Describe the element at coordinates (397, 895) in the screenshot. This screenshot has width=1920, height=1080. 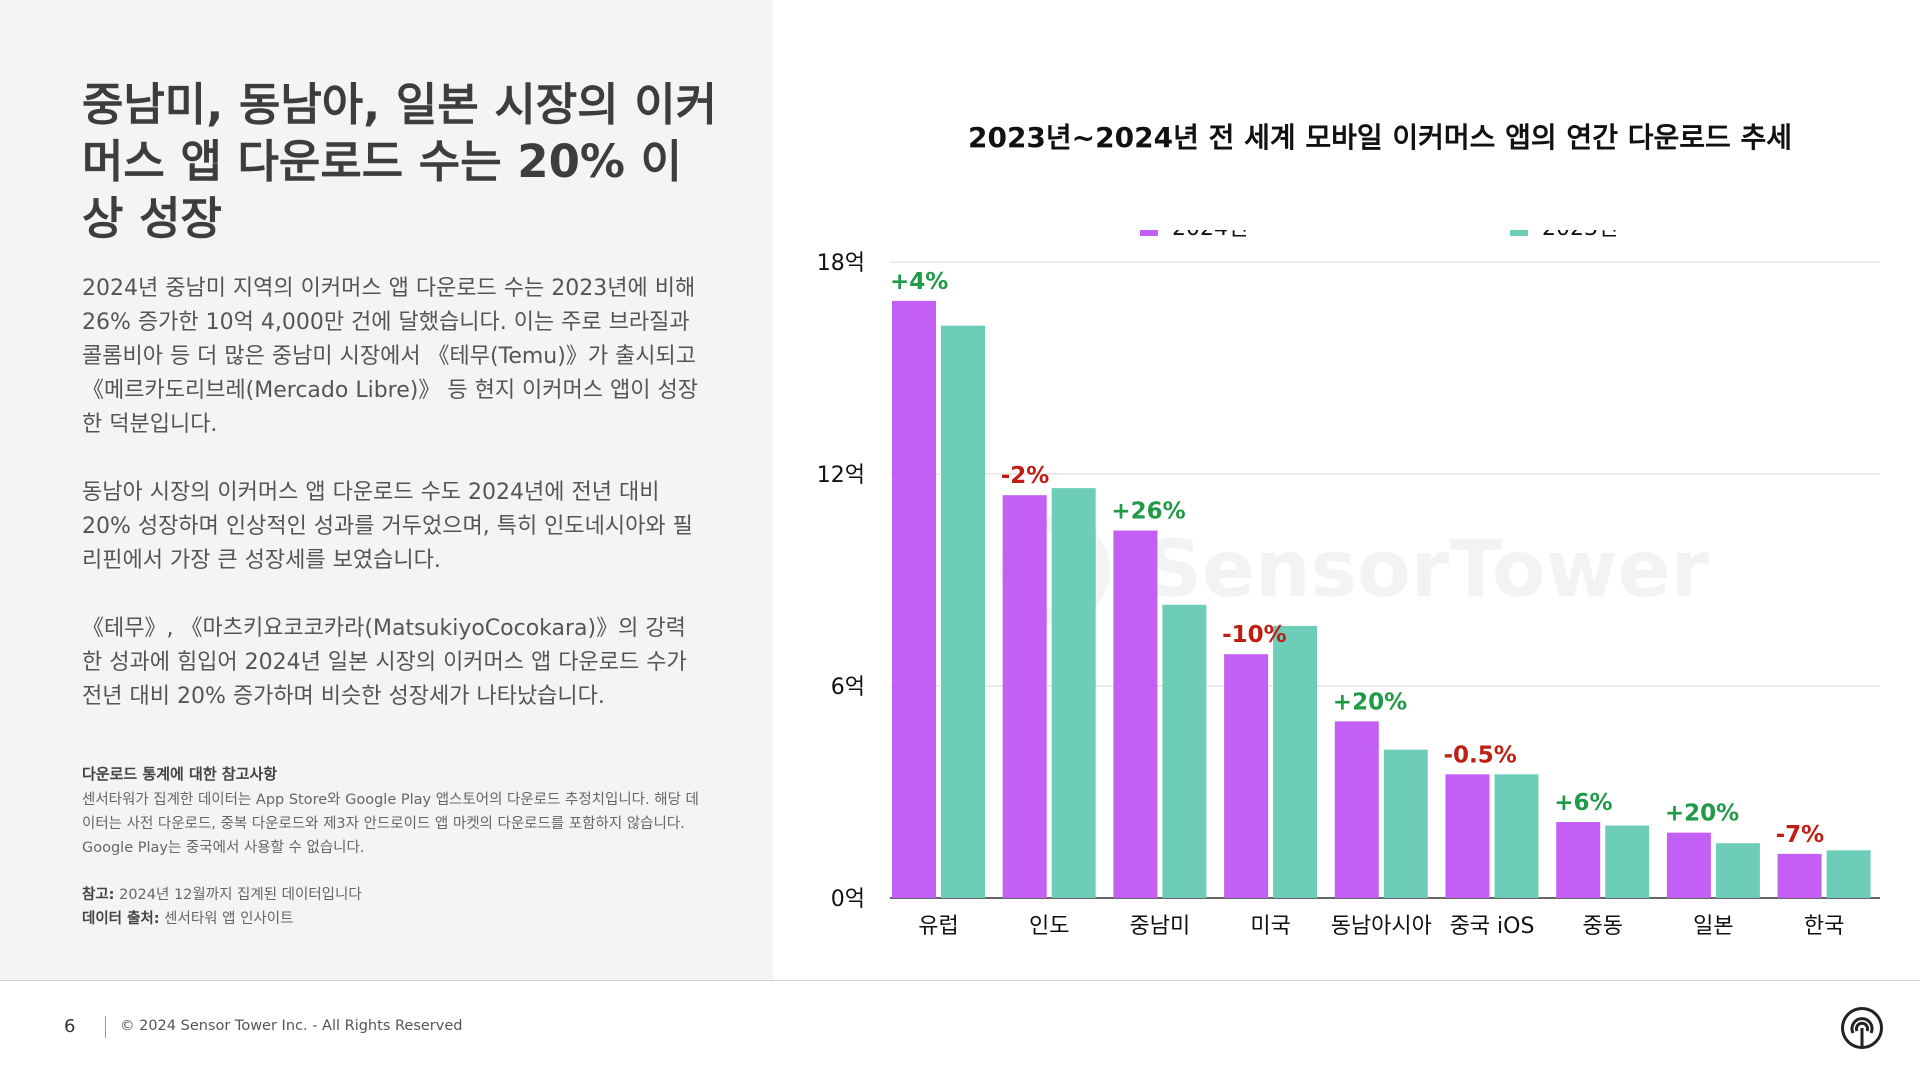
I see `reference-note: 참고: 2024년 12월까지 집계된 데이터입니다` at that location.